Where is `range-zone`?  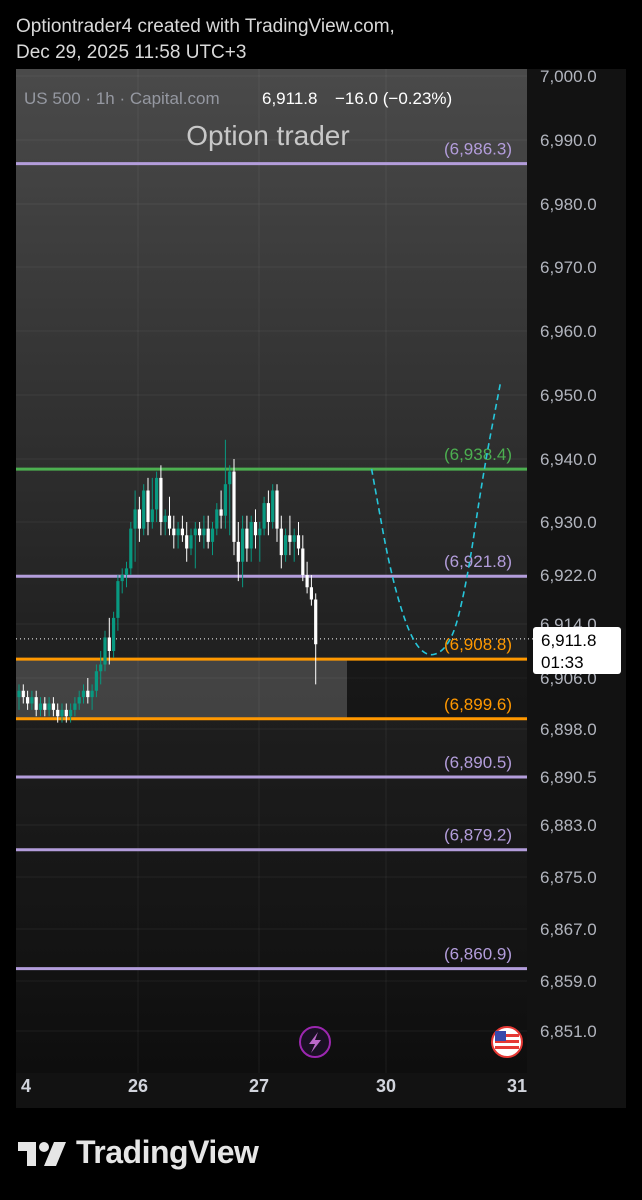
range-zone is located at coordinates (181, 689).